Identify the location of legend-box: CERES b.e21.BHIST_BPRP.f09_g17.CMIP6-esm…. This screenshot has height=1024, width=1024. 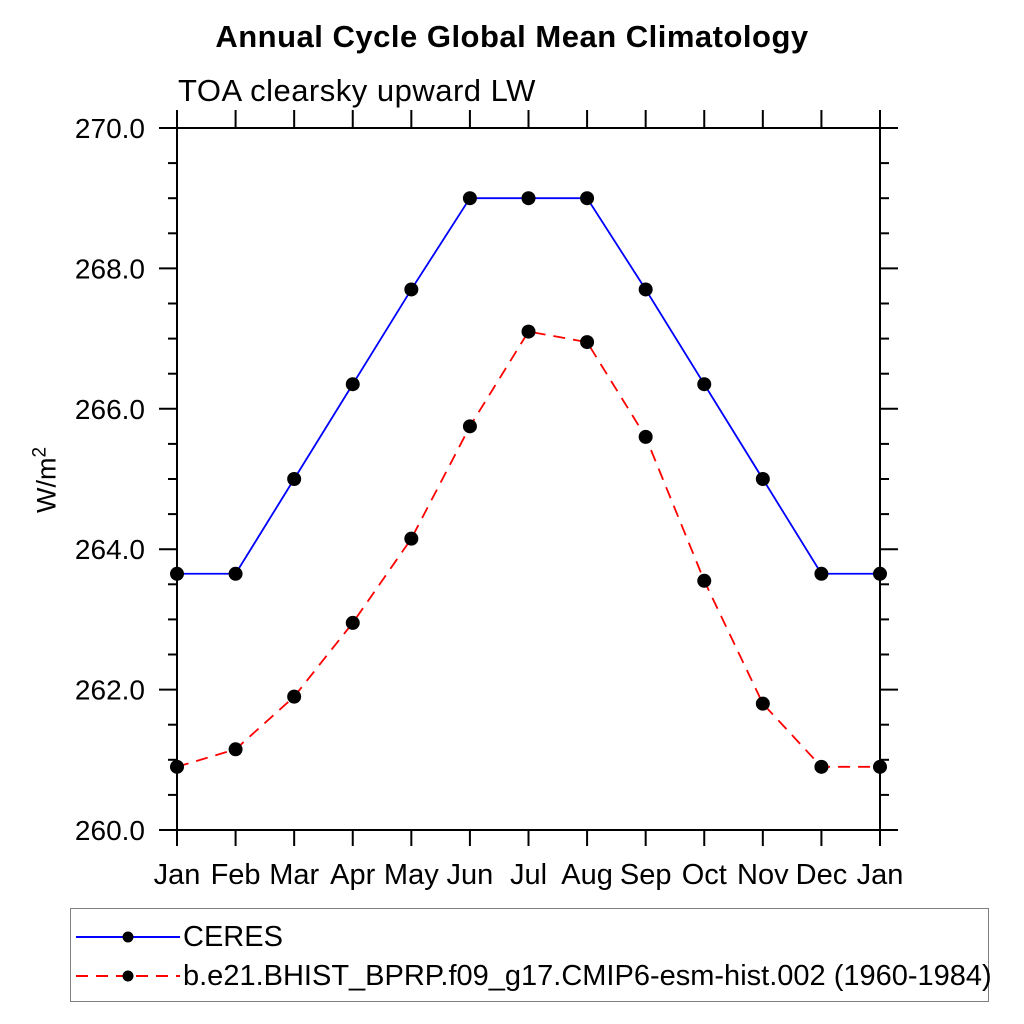
(531, 955).